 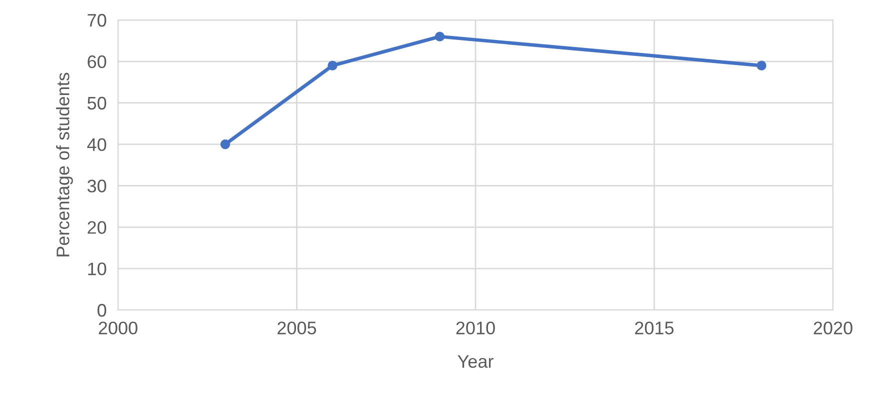 What do you see at coordinates (97, 103) in the screenshot?
I see `y-tick-label: 50` at bounding box center [97, 103].